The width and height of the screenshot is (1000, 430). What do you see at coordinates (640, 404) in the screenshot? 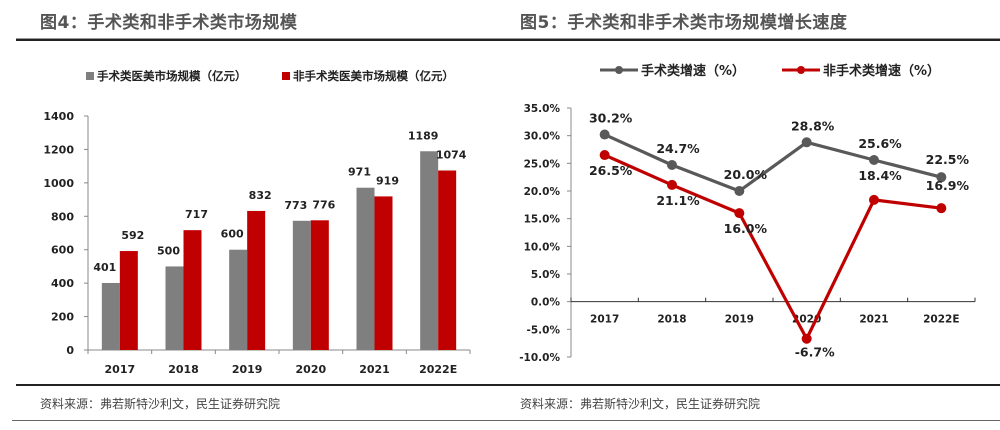
I see `figure-5-source: 资料来源：弗若斯特沙利文，民生证券研究院` at bounding box center [640, 404].